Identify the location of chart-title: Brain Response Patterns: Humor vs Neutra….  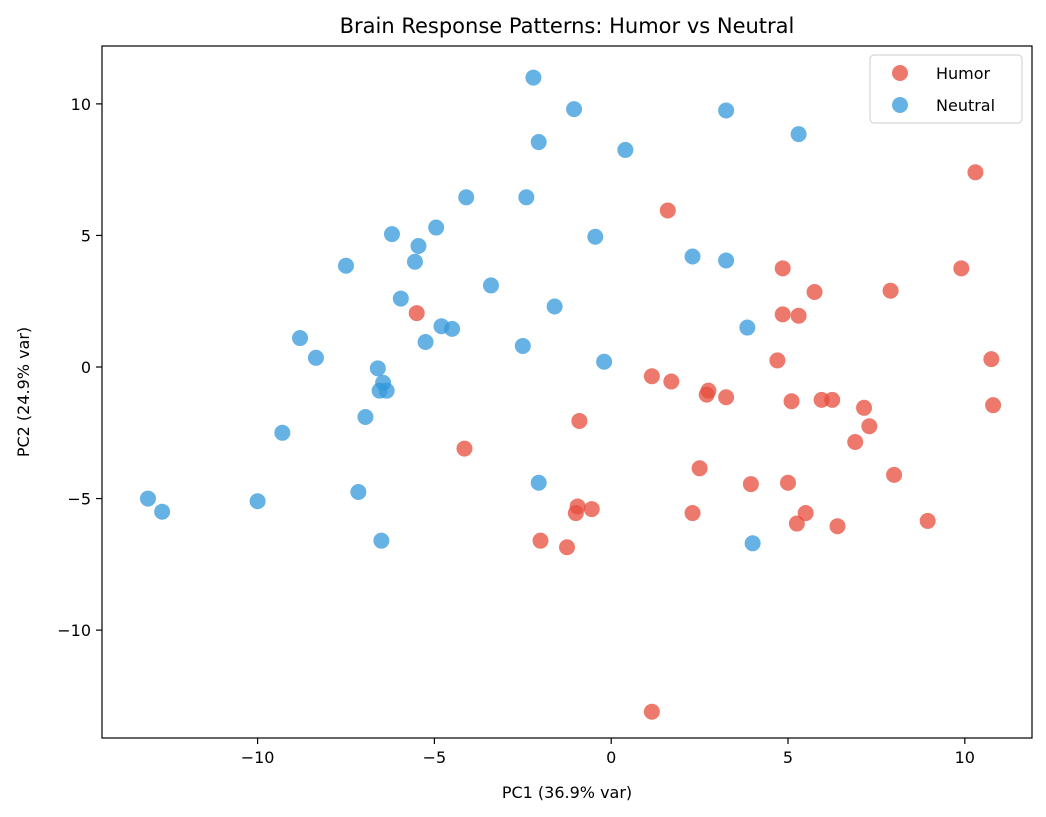
(567, 26).